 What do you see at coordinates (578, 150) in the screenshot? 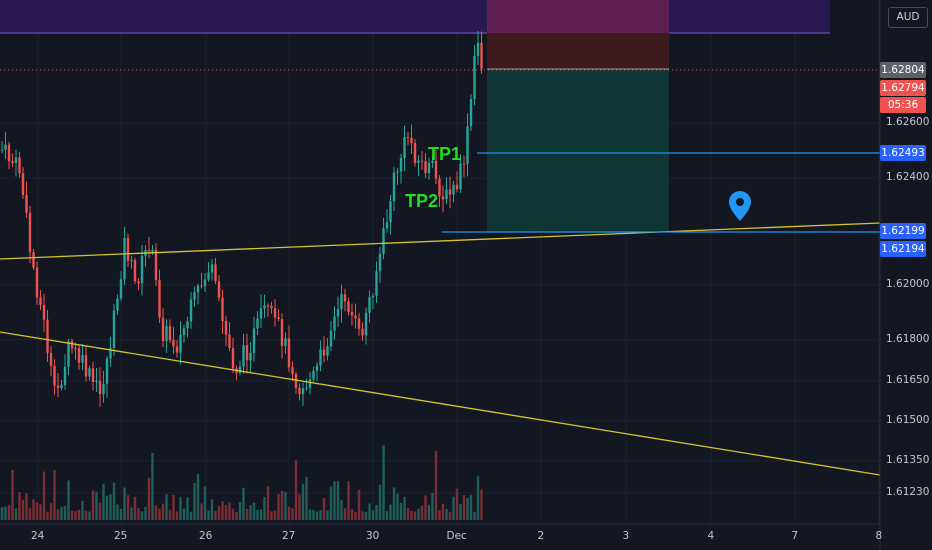
I see `target-zone` at bounding box center [578, 150].